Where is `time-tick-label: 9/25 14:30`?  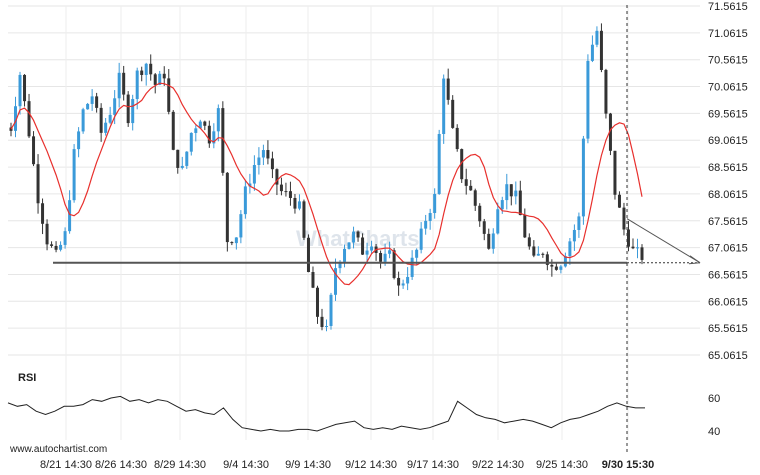 time-tick-label: 9/25 14:30 is located at coordinates (562, 465).